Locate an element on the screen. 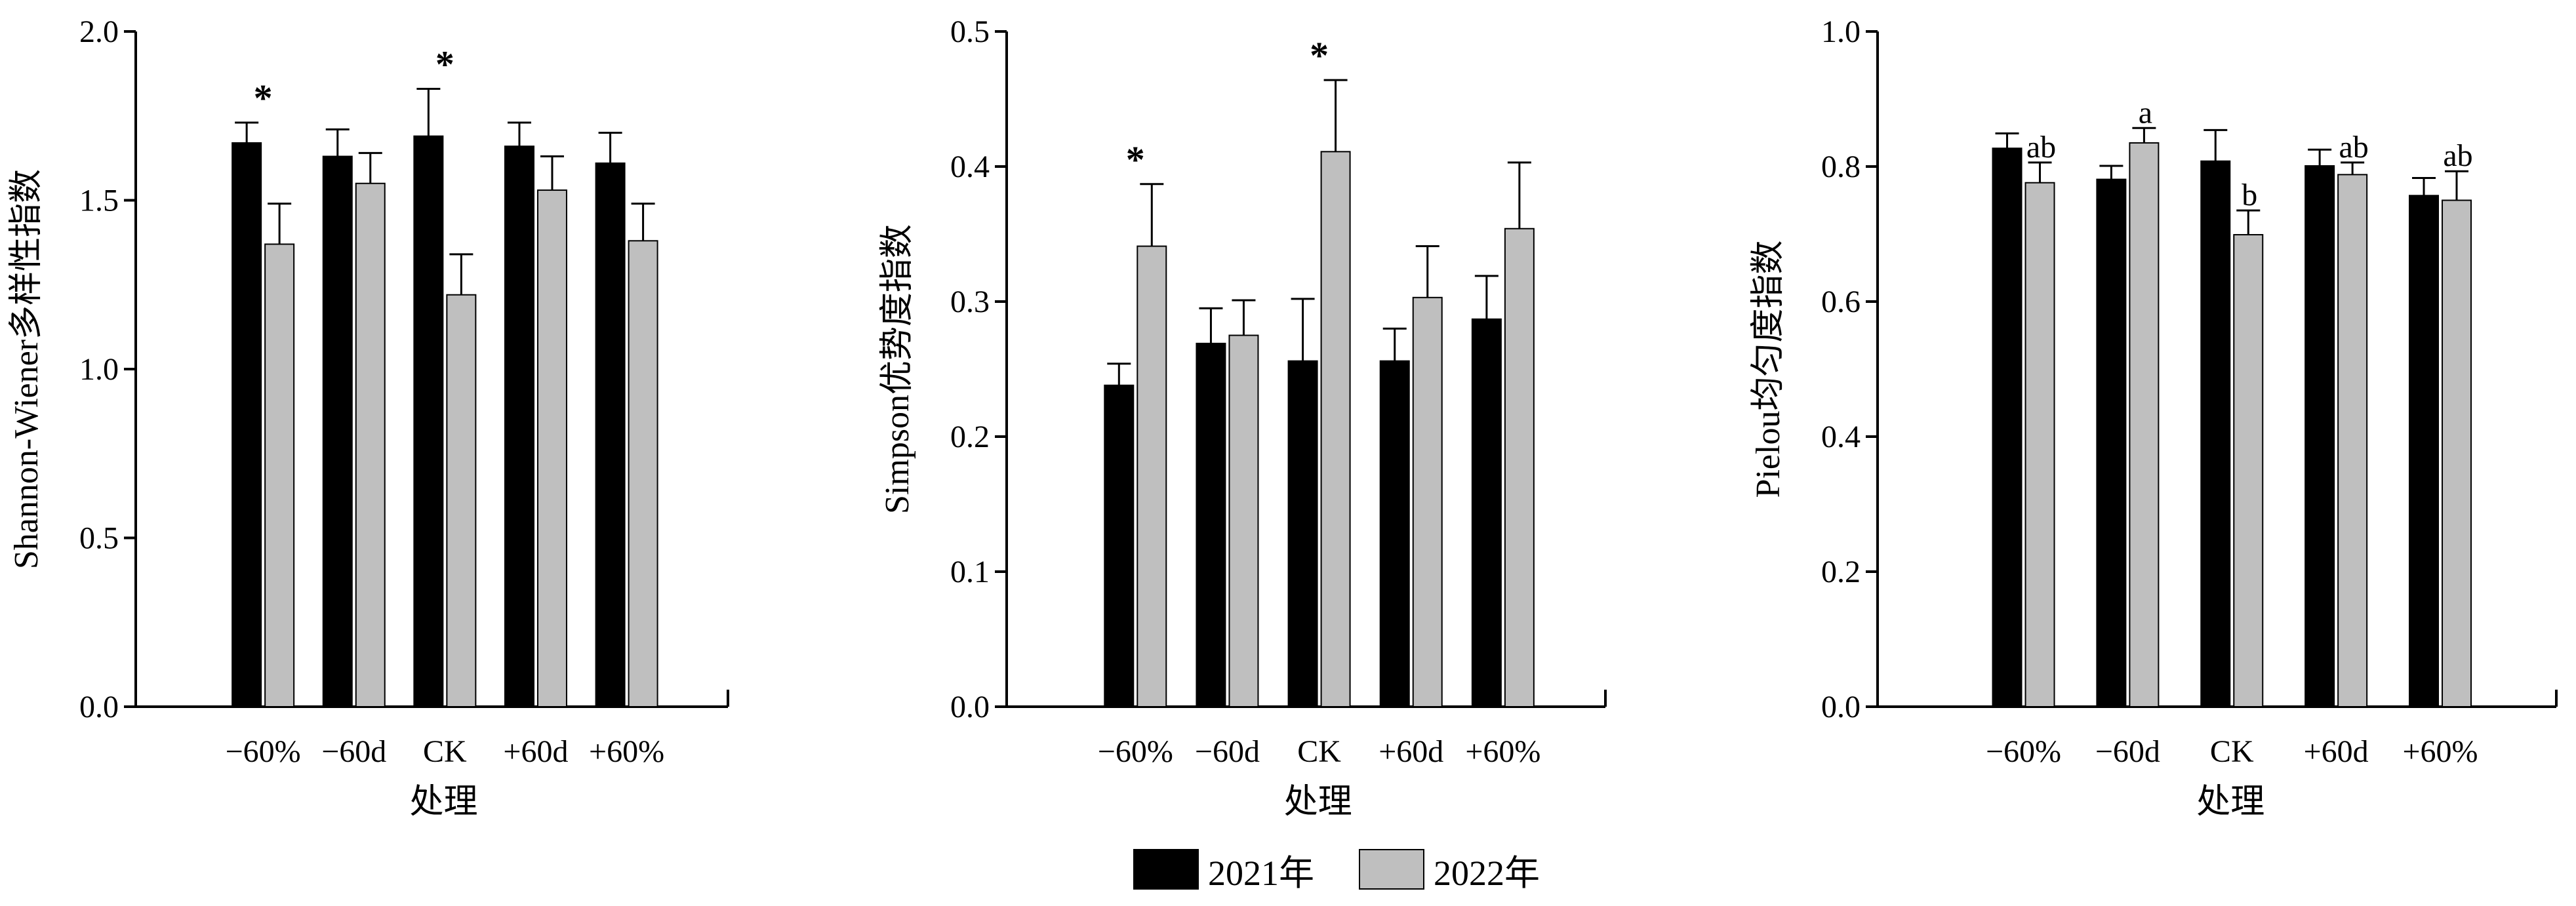 The width and height of the screenshot is (2576, 906). legend-label-2021: 2021年 is located at coordinates (1261, 873).